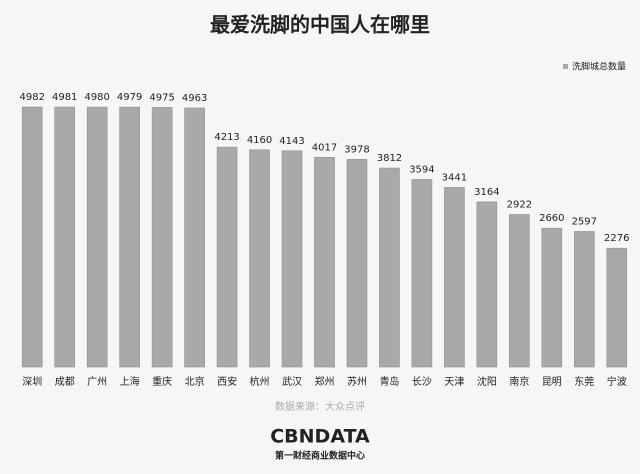  I want to click on x-tick-label: 上海, so click(130, 381).